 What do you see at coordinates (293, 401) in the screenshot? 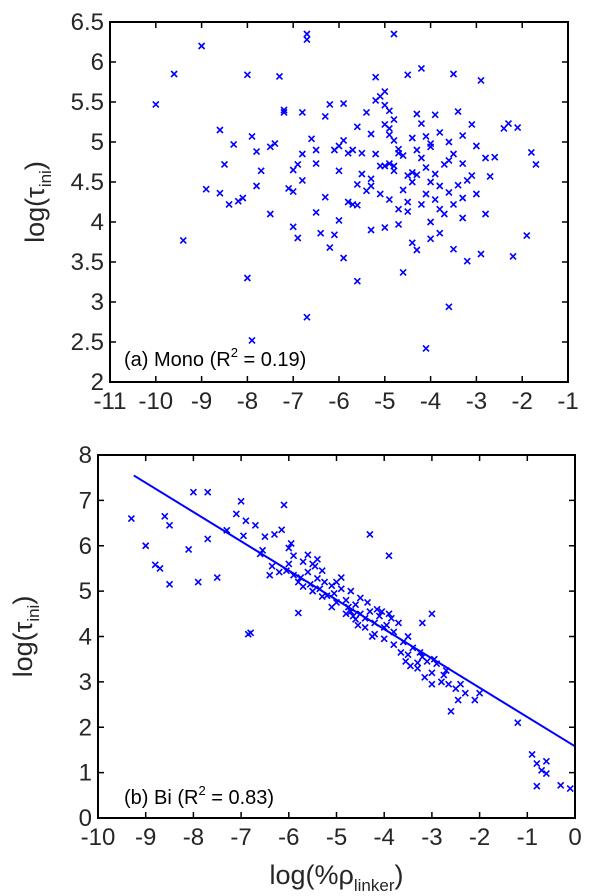
I see `x-tick-label: -7` at bounding box center [293, 401].